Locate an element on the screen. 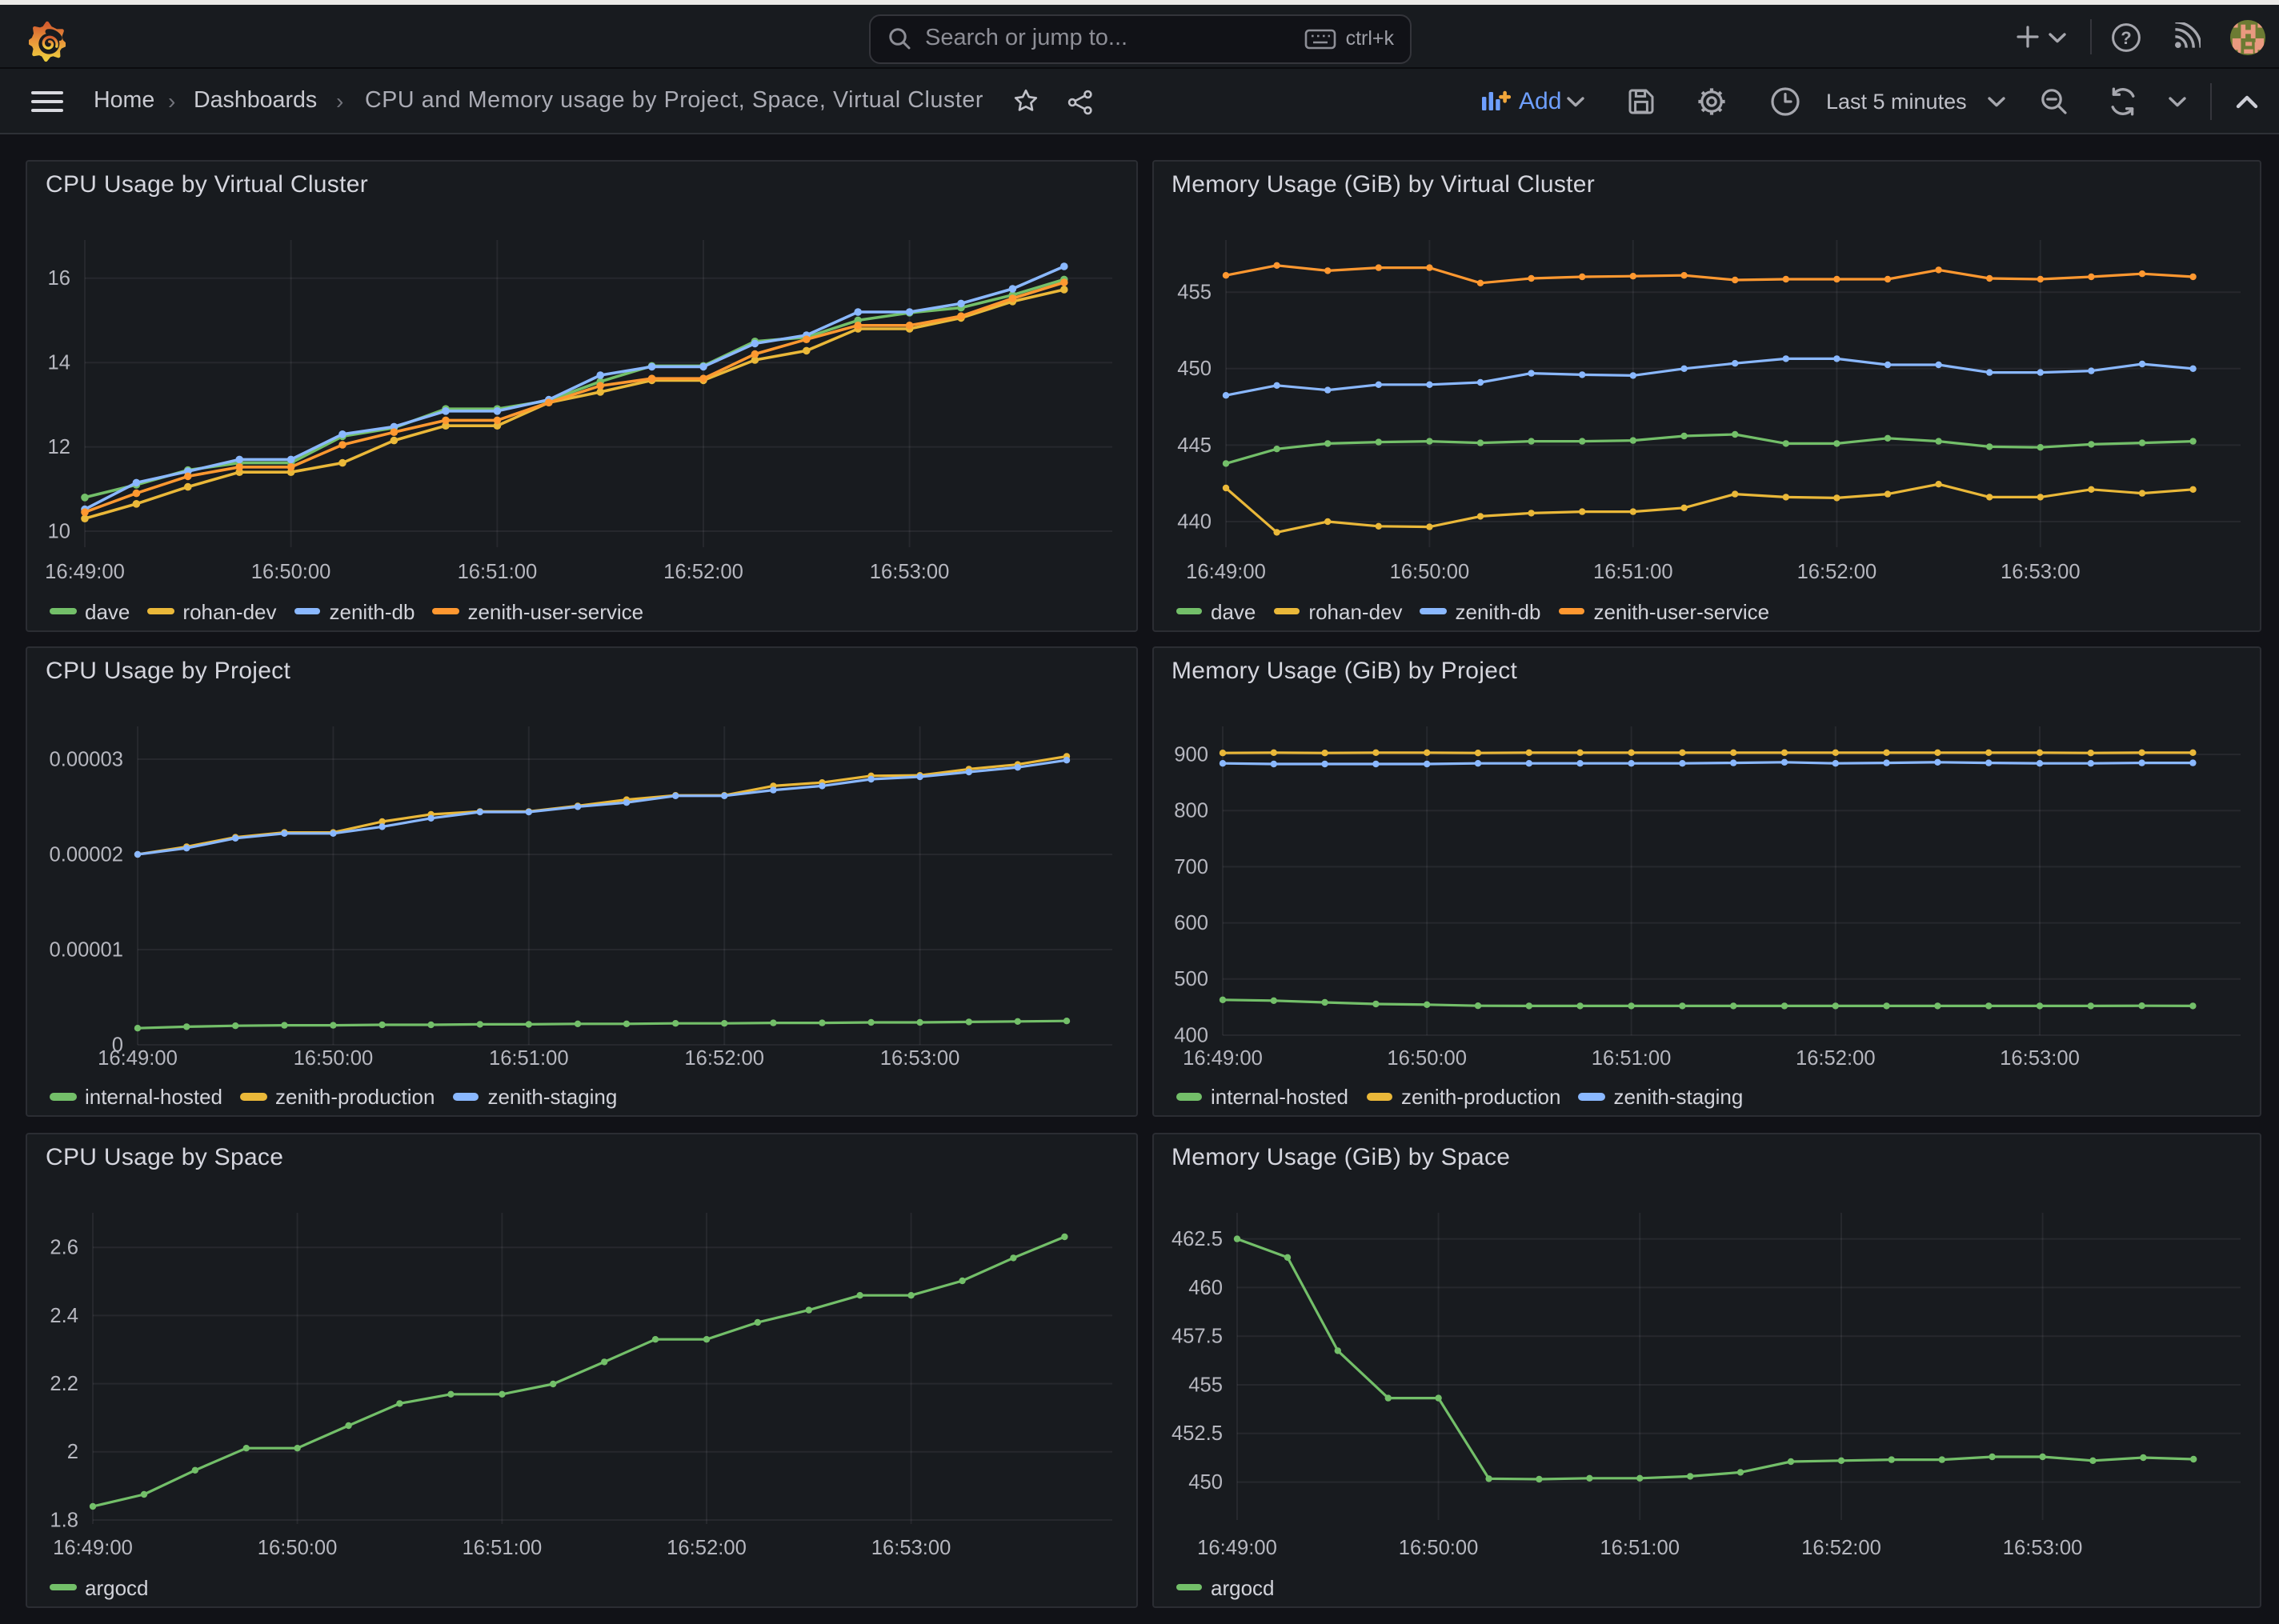  svg-text: 2.2 is located at coordinates (64, 1383).